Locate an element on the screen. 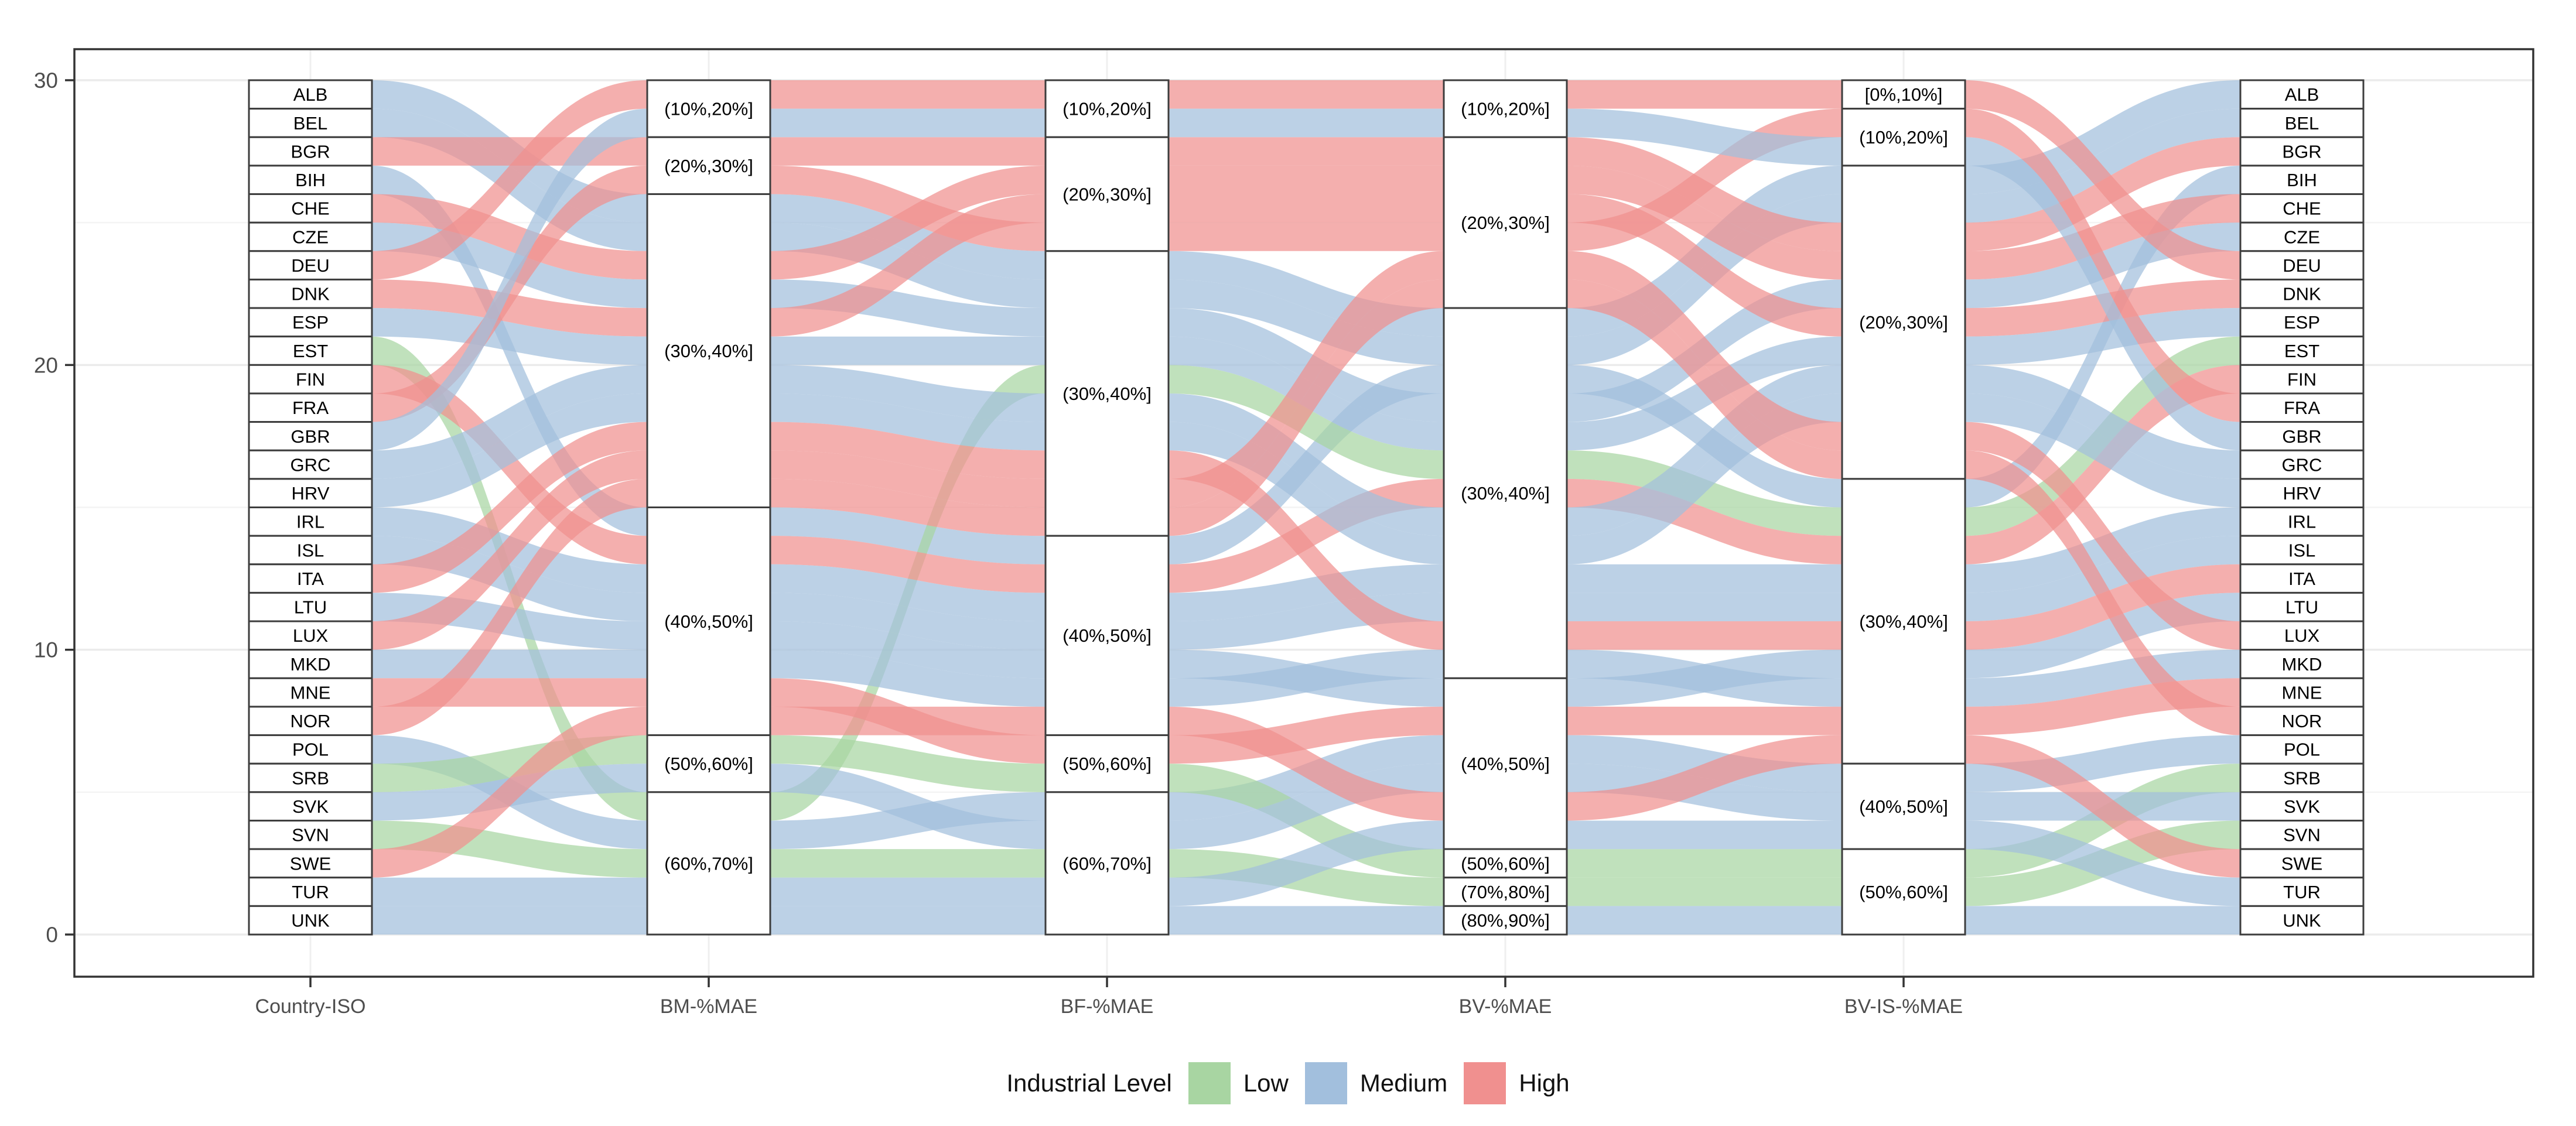 Image resolution: width=2576 pixels, height=1126 pixels. country-stratum-right-EST-label: EST is located at coordinates (2302, 351).